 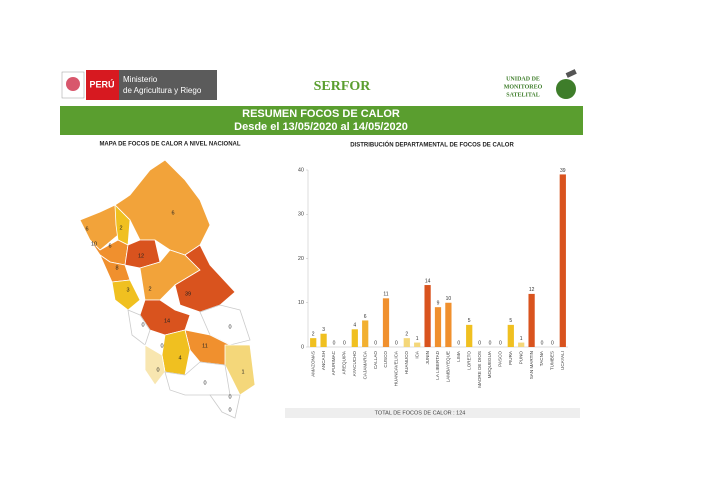 What do you see at coordinates (416, 354) in the screenshot?
I see `x-tick-label: ICA` at bounding box center [416, 354].